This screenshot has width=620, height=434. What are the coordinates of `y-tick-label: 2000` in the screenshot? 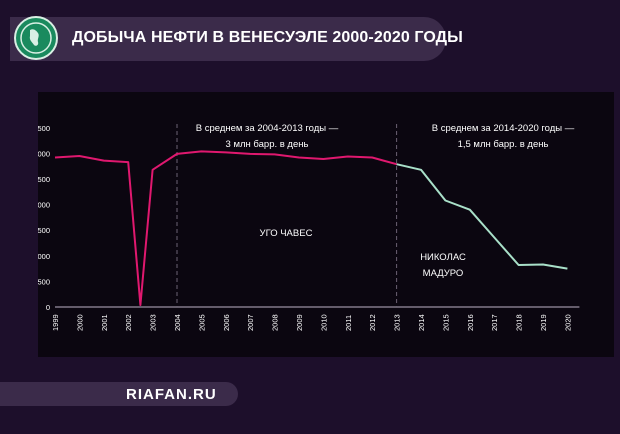 It's located at (44, 205).